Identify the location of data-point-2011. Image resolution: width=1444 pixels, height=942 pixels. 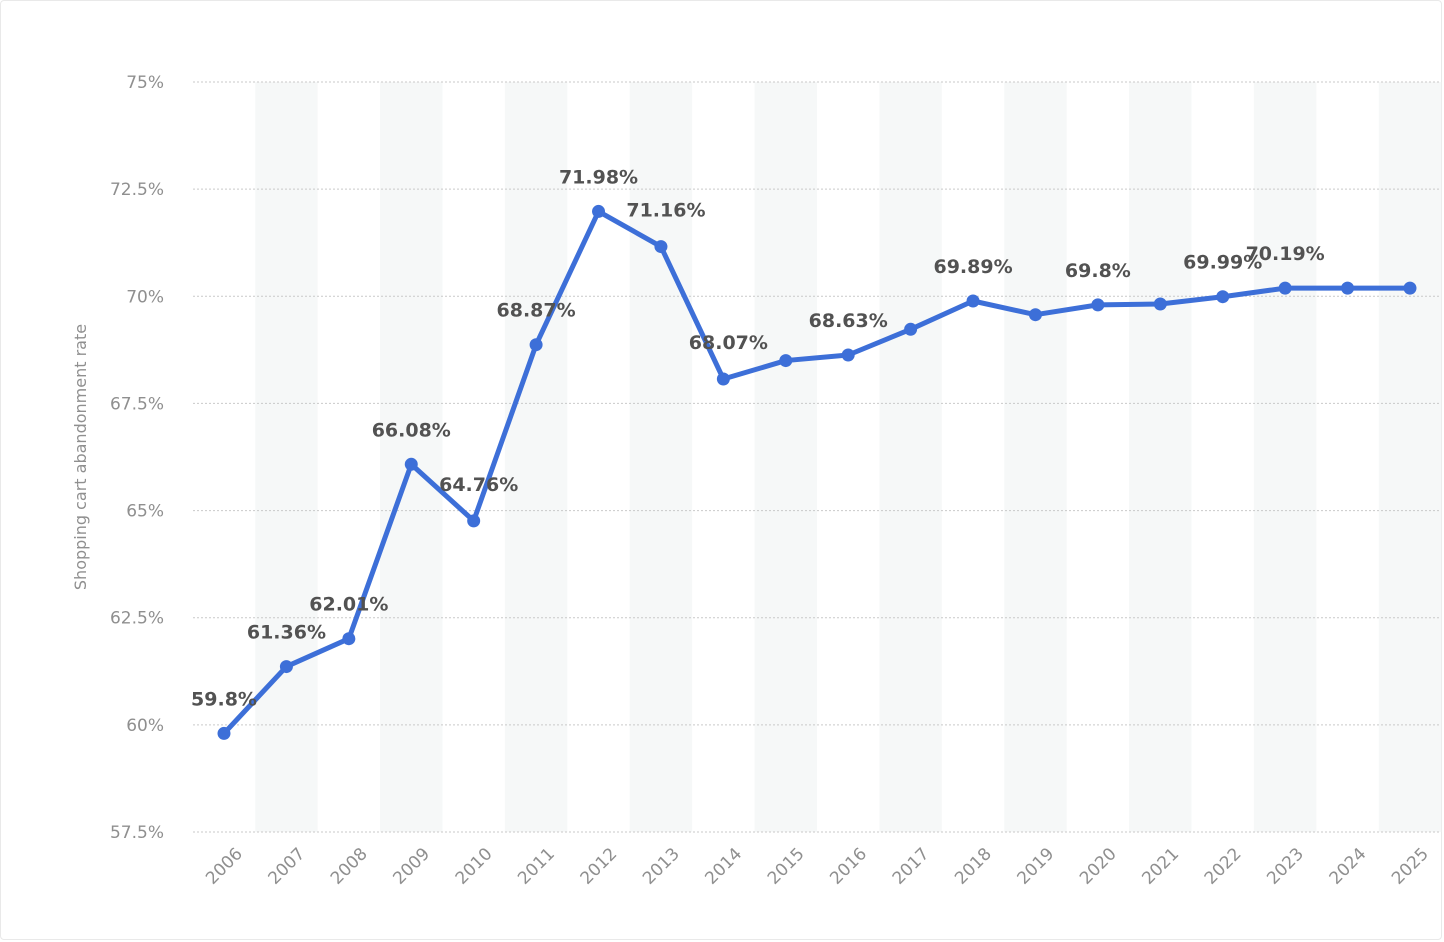
(536, 345).